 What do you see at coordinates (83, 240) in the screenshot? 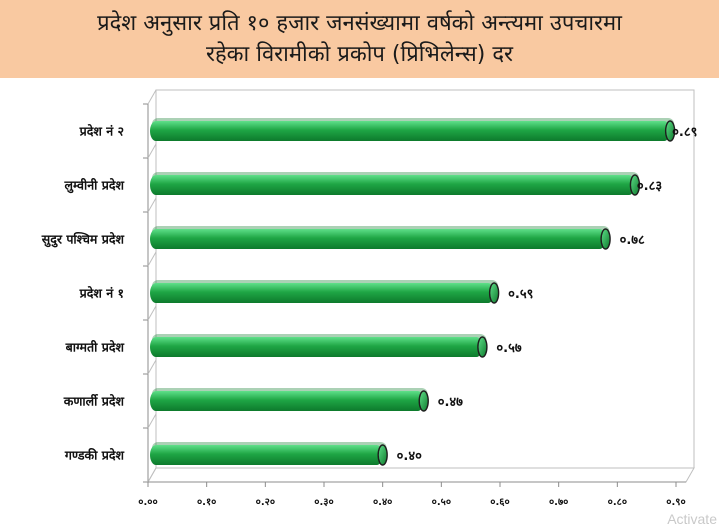
I see `category-label: सुदुर पश्चिम प्रदेश` at bounding box center [83, 240].